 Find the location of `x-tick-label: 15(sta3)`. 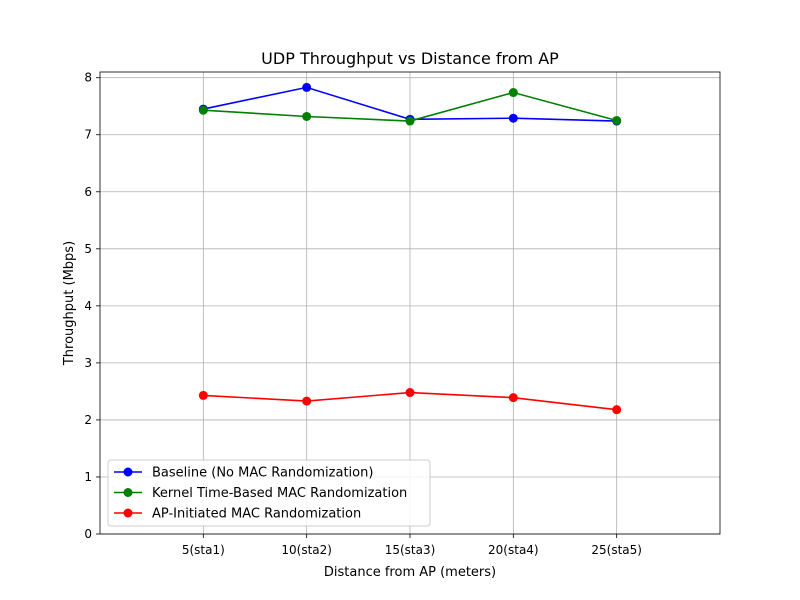

x-tick-label: 15(sta3) is located at coordinates (410, 550).